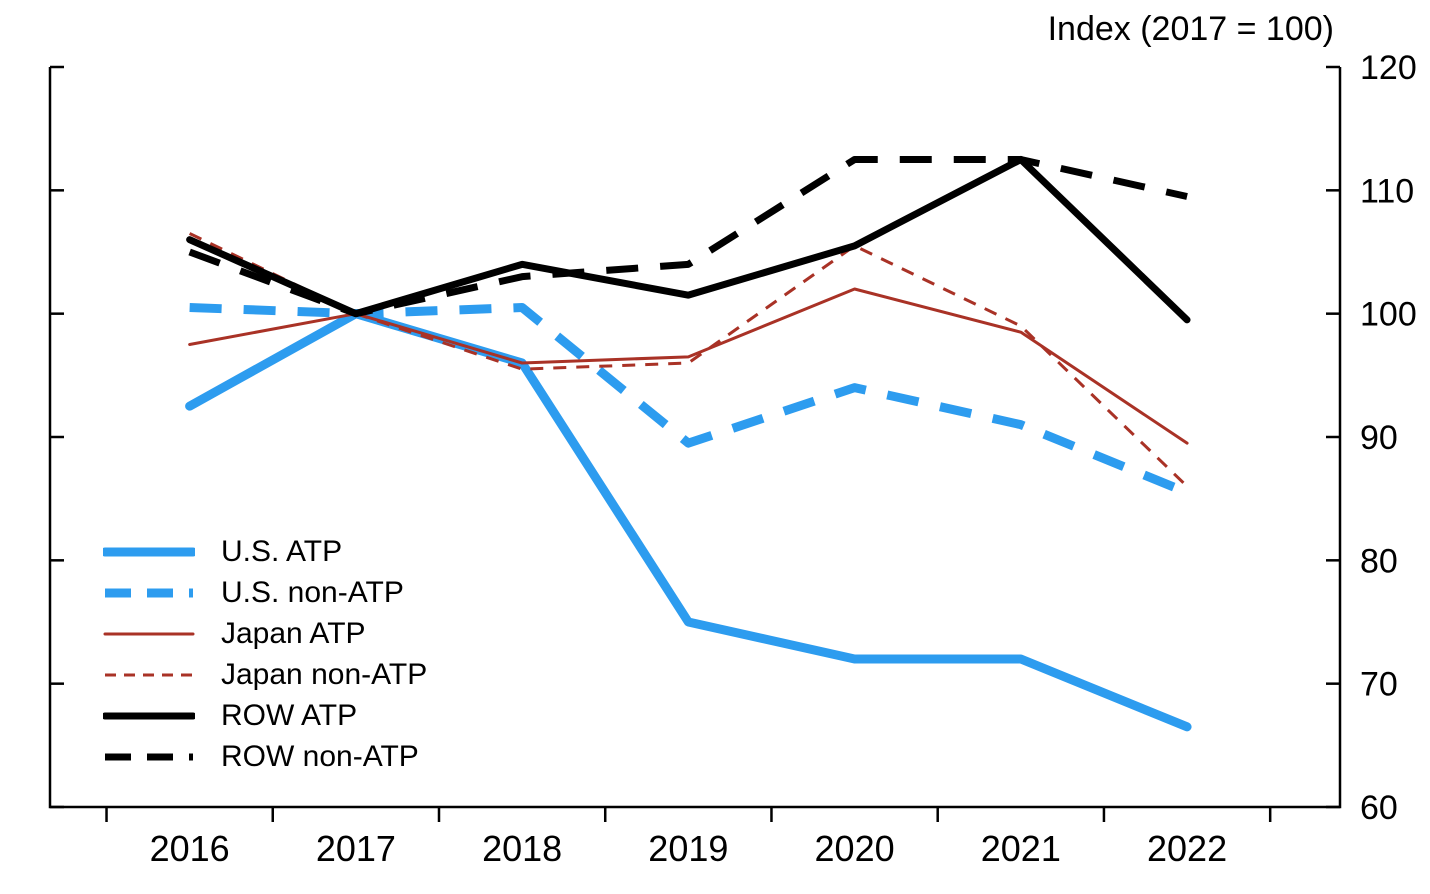 This screenshot has height=894, width=1430. I want to click on y-tick-label: 100, so click(1388, 315).